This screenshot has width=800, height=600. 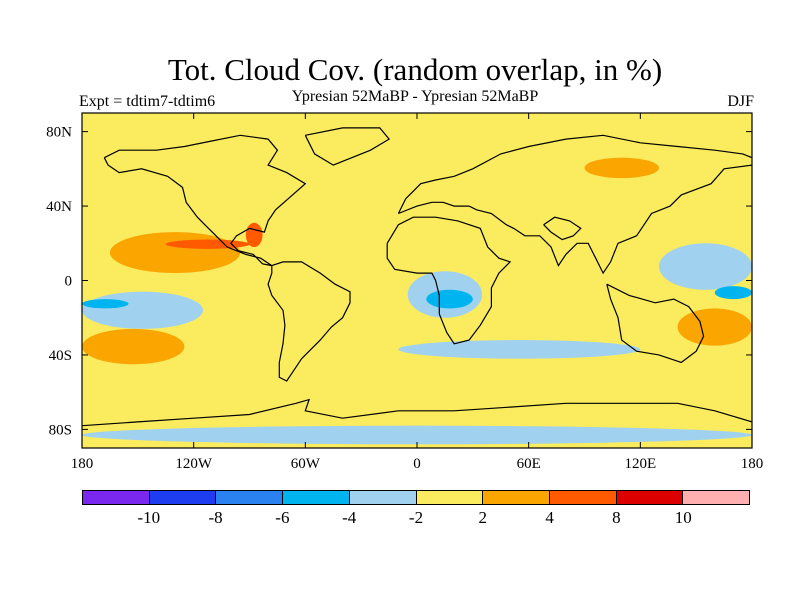 I want to click on experiment-label: Expt = tdtim7-tdtim6, so click(x=147, y=101).